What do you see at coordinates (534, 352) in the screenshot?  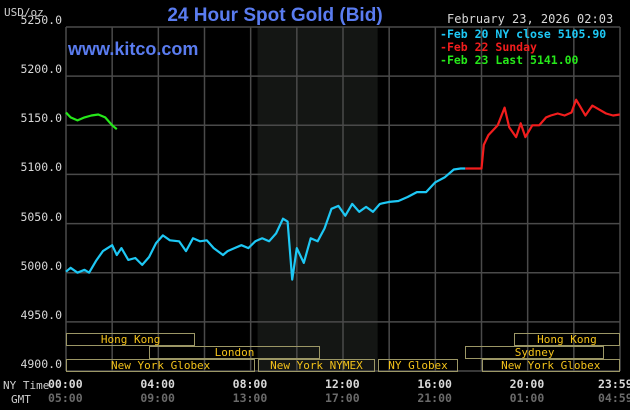 I see `session-sydney: Sydney` at bounding box center [534, 352].